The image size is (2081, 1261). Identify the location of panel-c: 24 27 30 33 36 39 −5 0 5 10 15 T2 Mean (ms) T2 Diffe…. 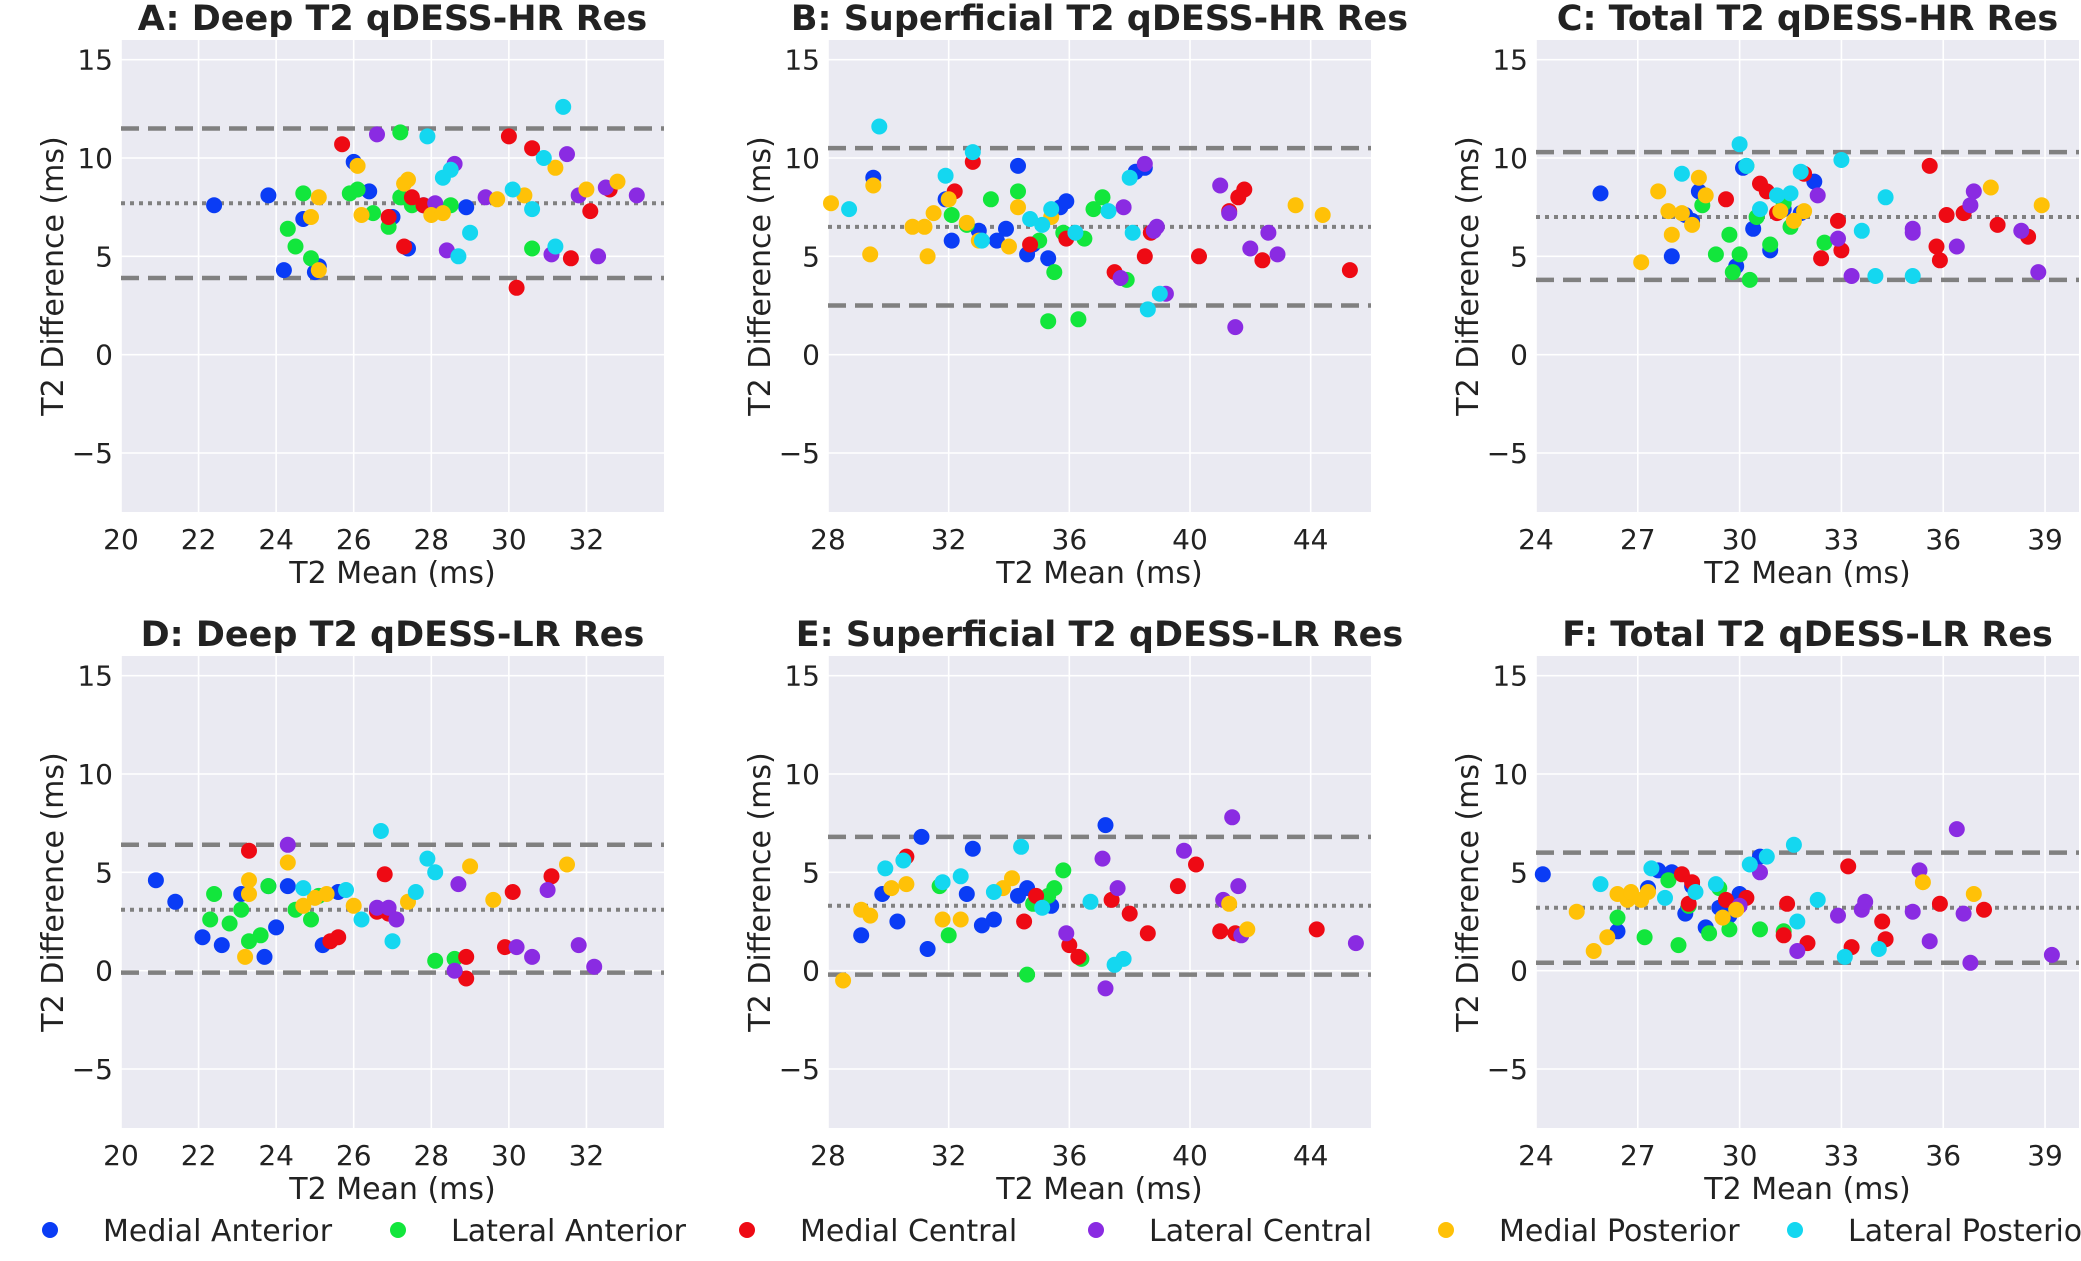
(1765, 295).